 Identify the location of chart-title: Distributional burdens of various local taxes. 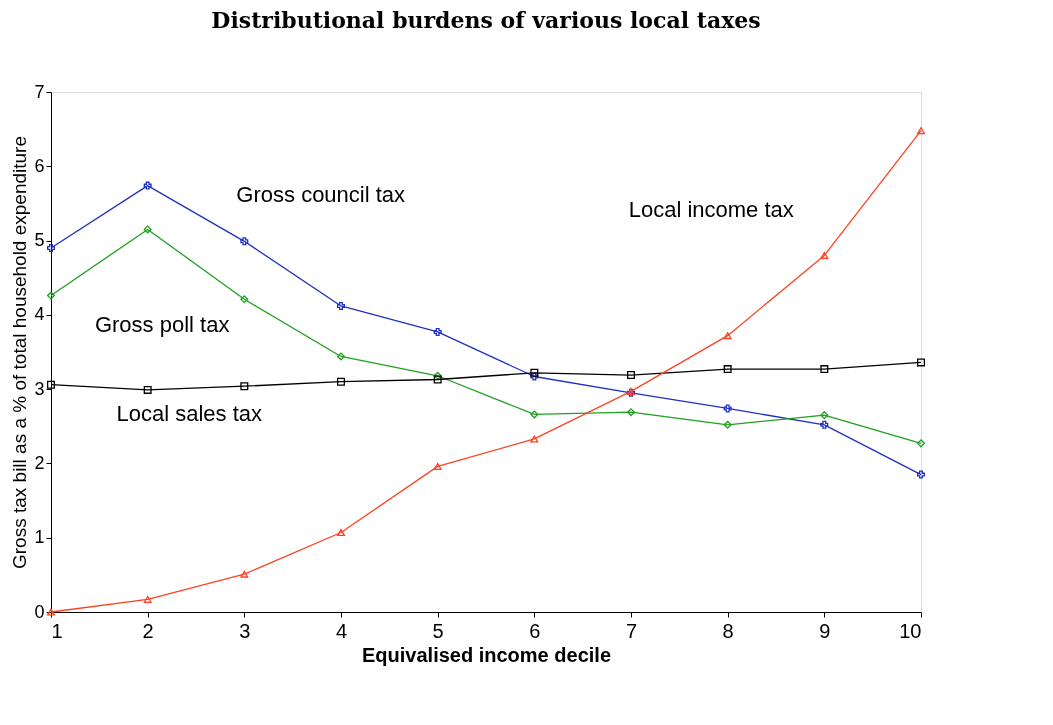
(486, 20).